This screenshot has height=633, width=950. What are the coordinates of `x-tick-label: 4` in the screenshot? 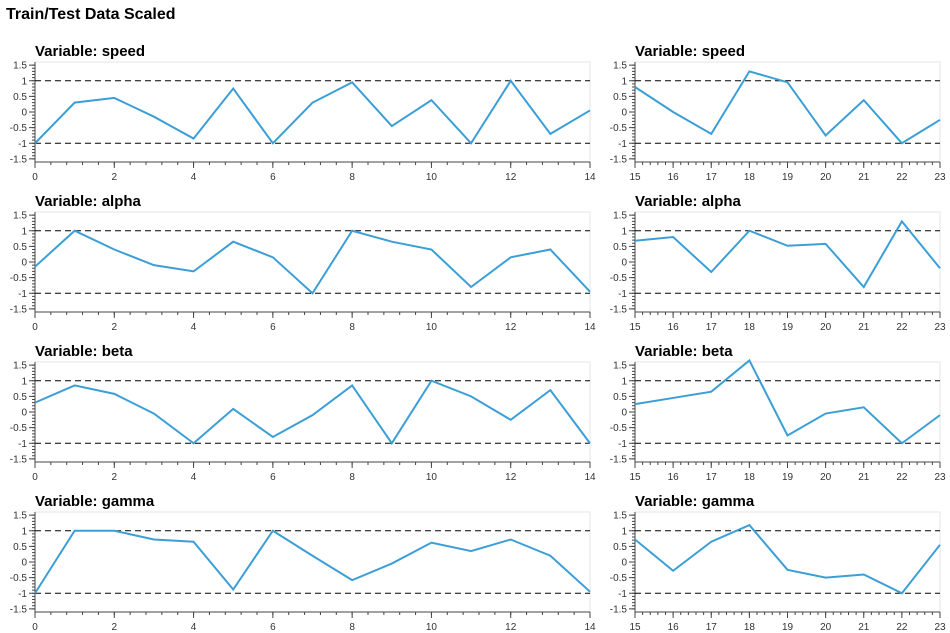 It's located at (194, 327).